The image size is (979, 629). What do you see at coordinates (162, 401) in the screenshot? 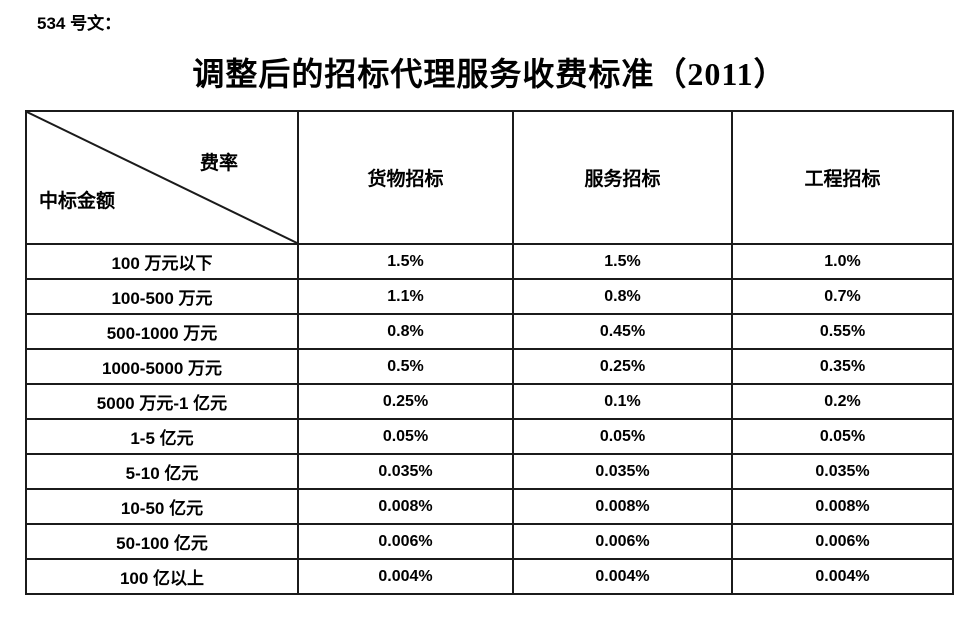
I see `amount-range-cell: 5000 万元-1 亿元` at bounding box center [162, 401].